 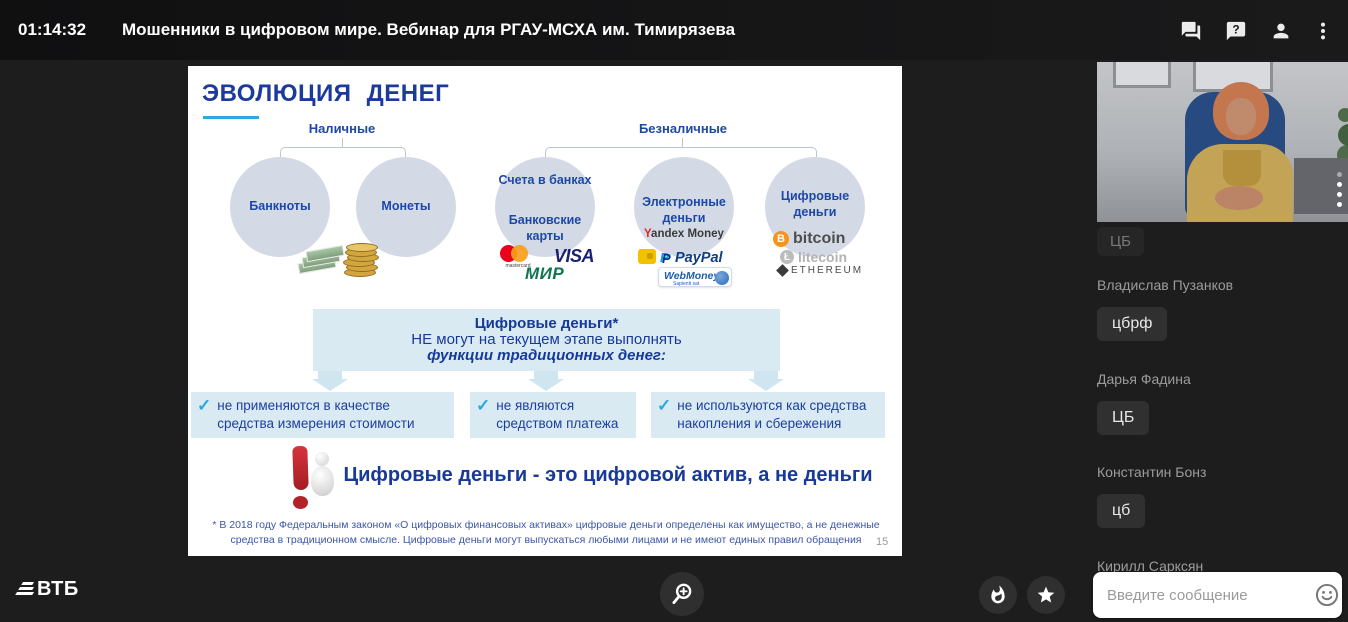 I want to click on vtb-logo: ВТБ, so click(x=46, y=589).